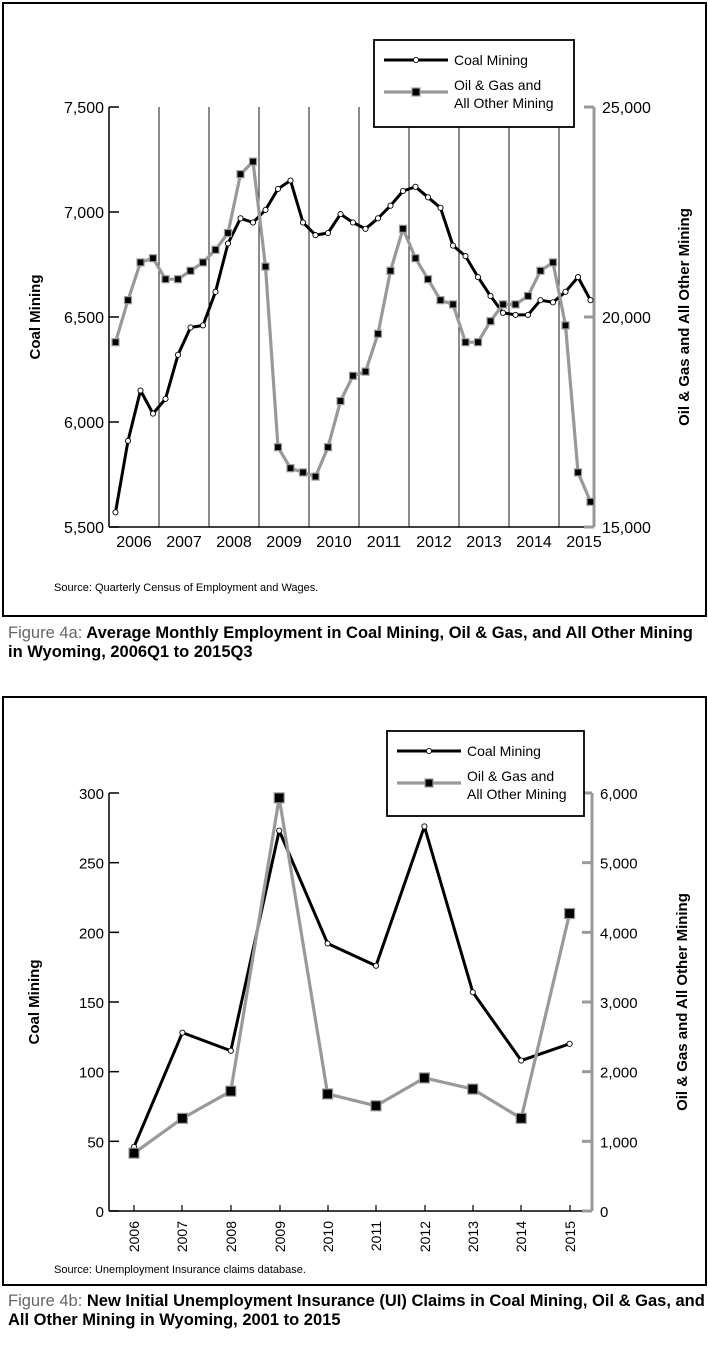 The height and width of the screenshot is (1369, 708). What do you see at coordinates (684, 317) in the screenshot?
I see `right-axis-title: Oil & Gas and All Other Mining` at bounding box center [684, 317].